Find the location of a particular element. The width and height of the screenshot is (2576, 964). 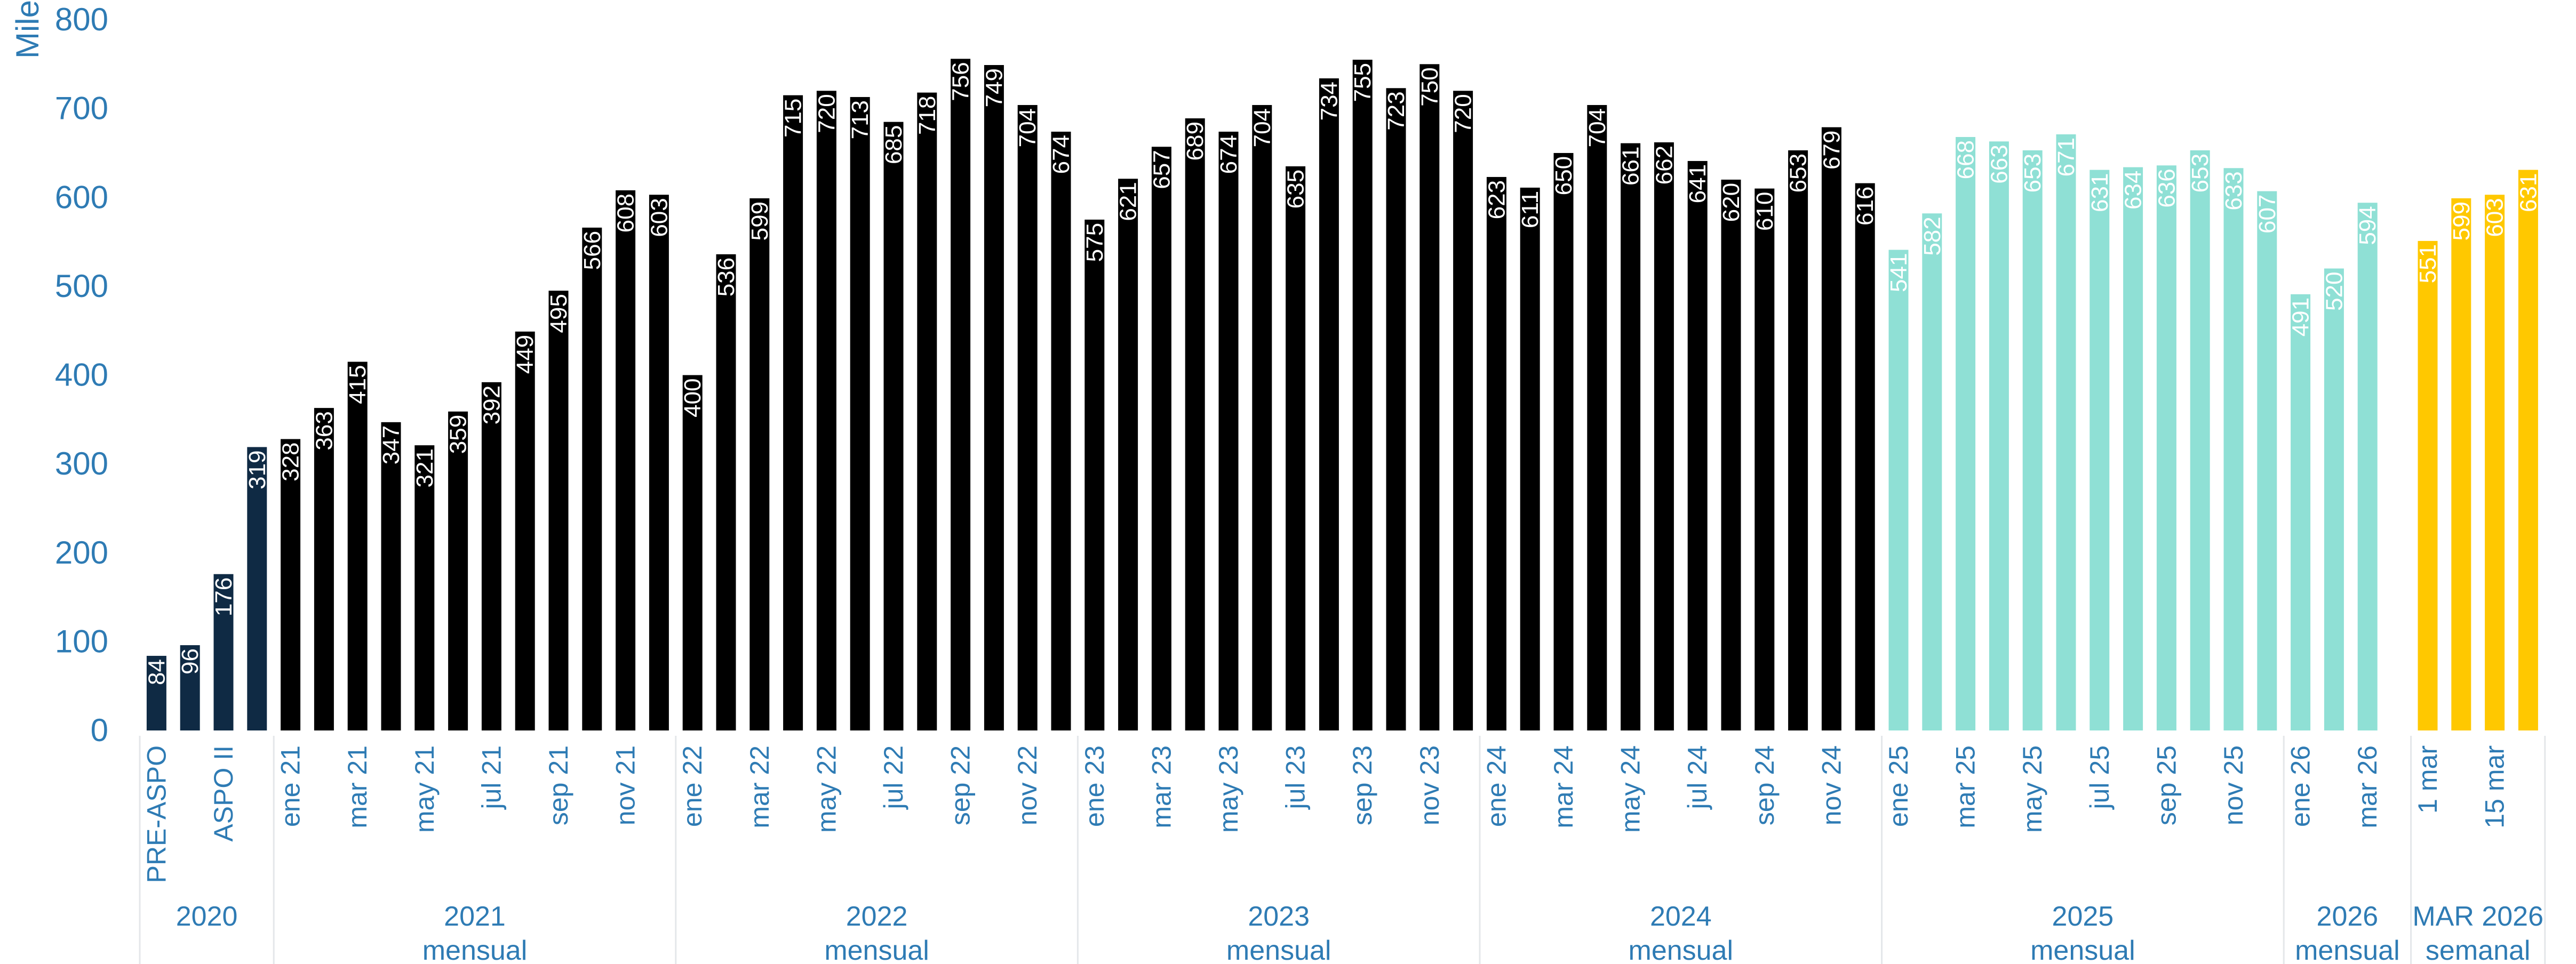

data-label: 734 is located at coordinates (1329, 101).